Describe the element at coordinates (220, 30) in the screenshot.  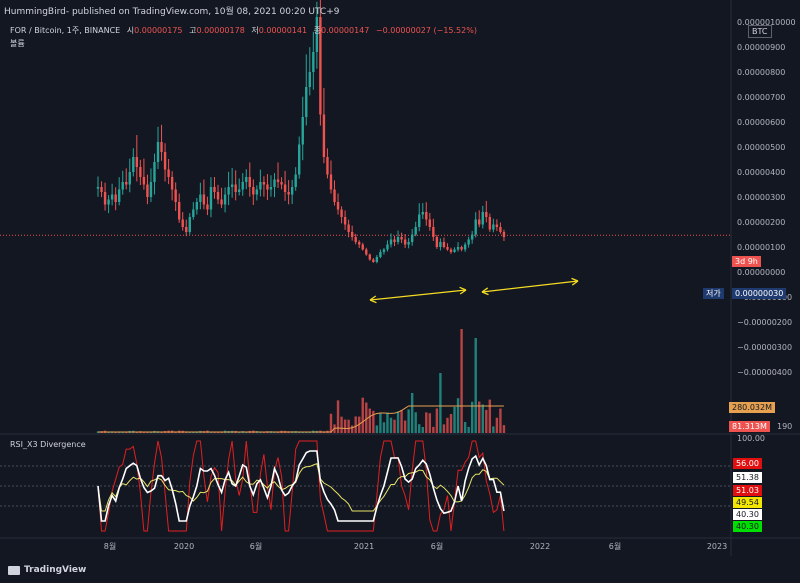
I see `high-value: 0.00000178` at that location.